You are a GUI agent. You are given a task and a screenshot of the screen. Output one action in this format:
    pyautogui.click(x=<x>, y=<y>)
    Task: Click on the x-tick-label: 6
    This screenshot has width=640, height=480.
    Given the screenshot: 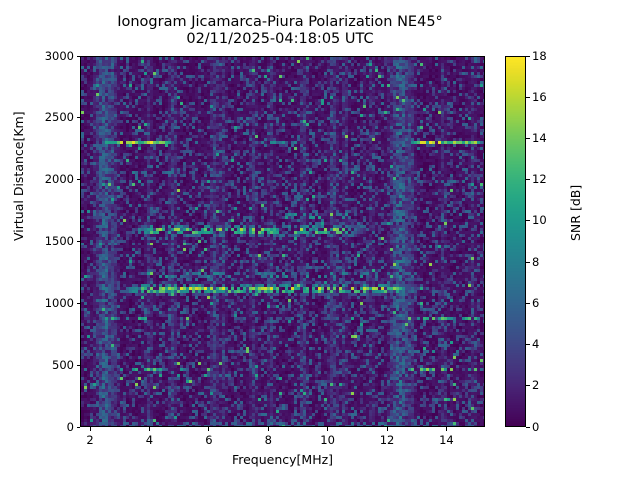 What is the action you would take?
    pyautogui.click(x=209, y=440)
    